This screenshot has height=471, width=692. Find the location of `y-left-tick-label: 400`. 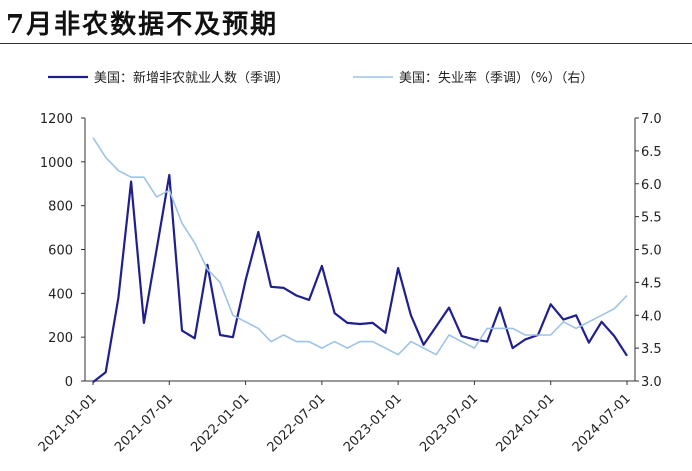

y-left-tick-label: 400 is located at coordinates (60, 294).